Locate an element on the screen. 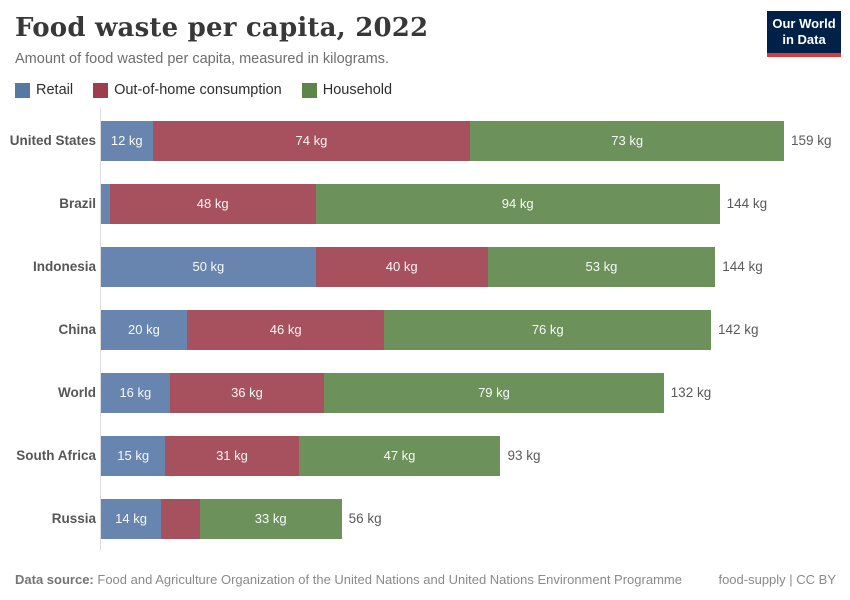  bar-segment-retail: 16 kg is located at coordinates (135, 392).